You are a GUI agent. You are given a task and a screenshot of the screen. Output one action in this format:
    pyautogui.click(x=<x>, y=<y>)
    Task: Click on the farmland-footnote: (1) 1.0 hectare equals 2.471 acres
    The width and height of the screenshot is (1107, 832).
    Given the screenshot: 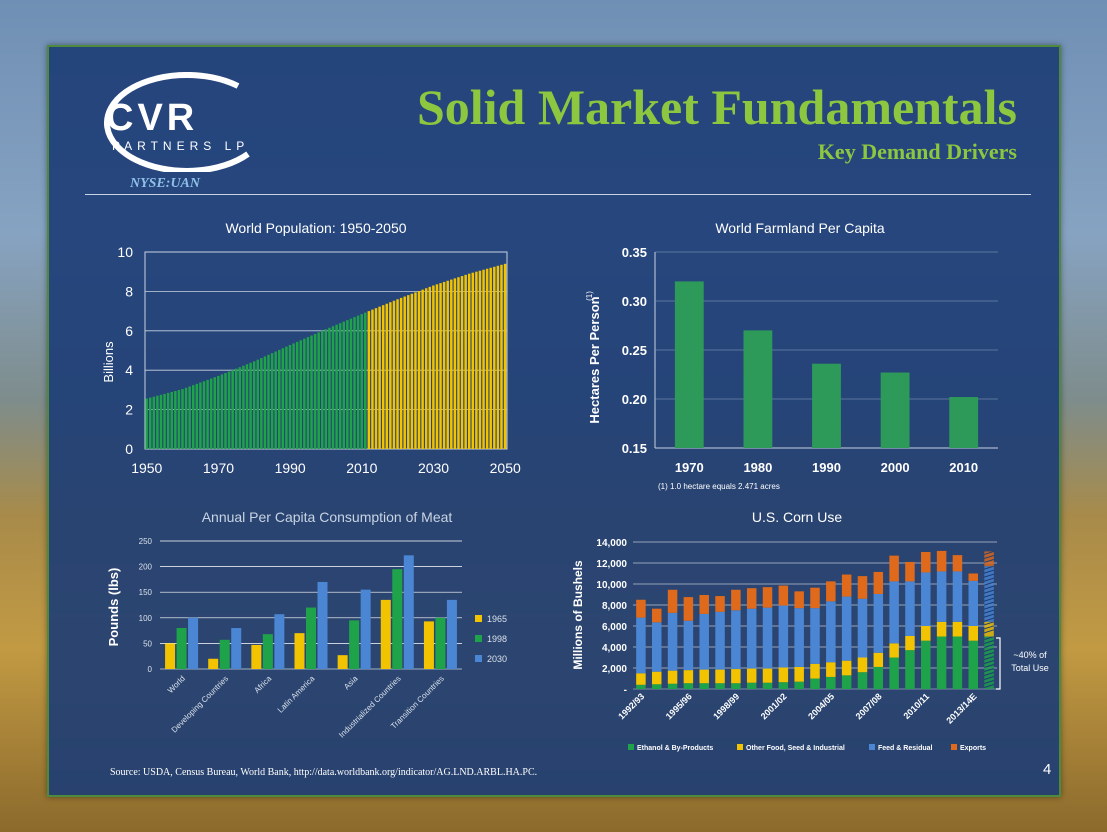 What is the action you would take?
    pyautogui.click(x=719, y=486)
    